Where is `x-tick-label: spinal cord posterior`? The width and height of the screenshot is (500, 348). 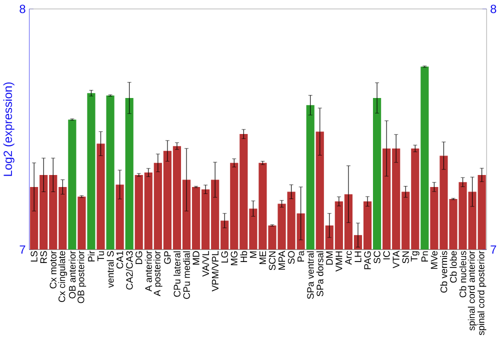 x-tick-label: spinal cord posterior is located at coordinates (481, 293).